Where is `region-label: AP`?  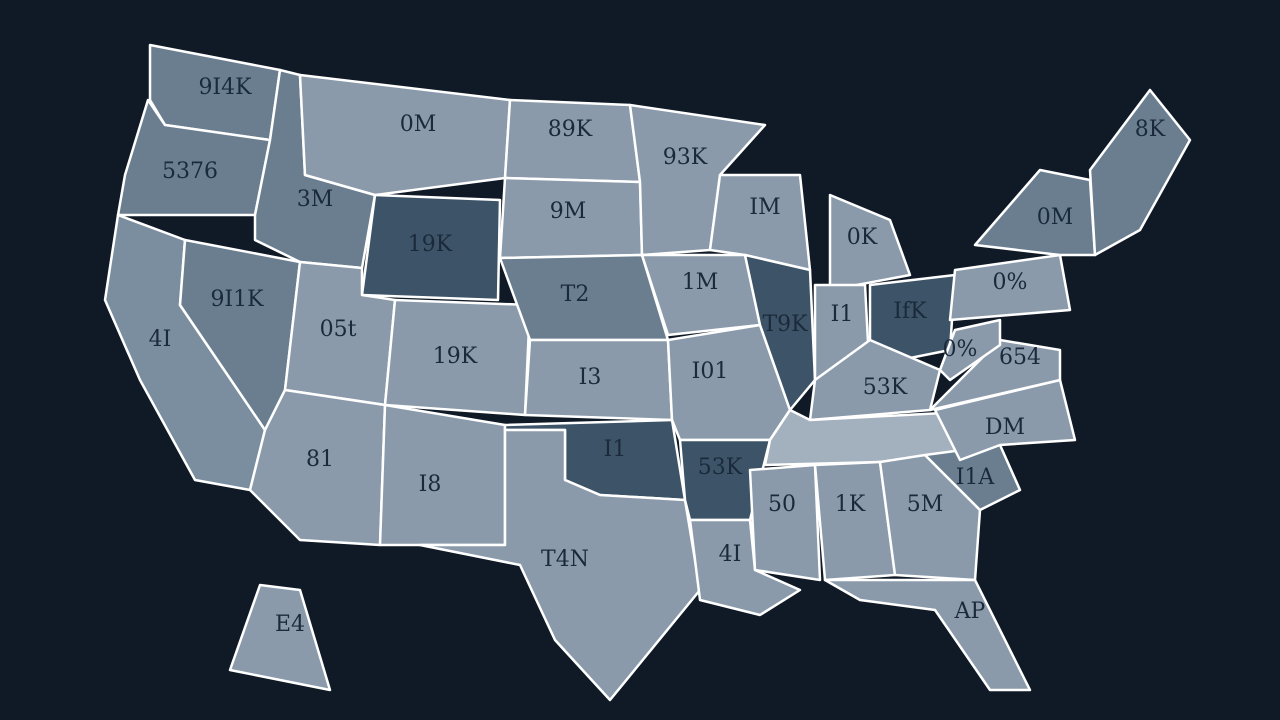
region-label: AP is located at coordinates (970, 611).